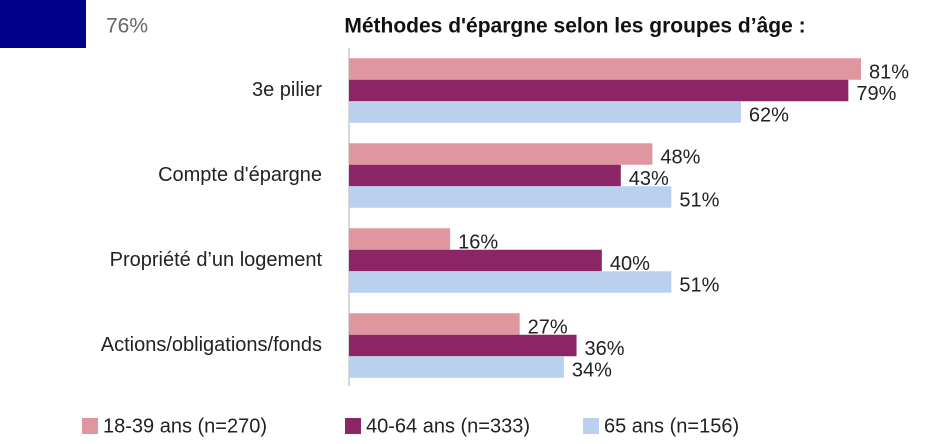  What do you see at coordinates (185, 426) in the screenshot?
I see `legend-label: 18-39 ans (n=270)` at bounding box center [185, 426].